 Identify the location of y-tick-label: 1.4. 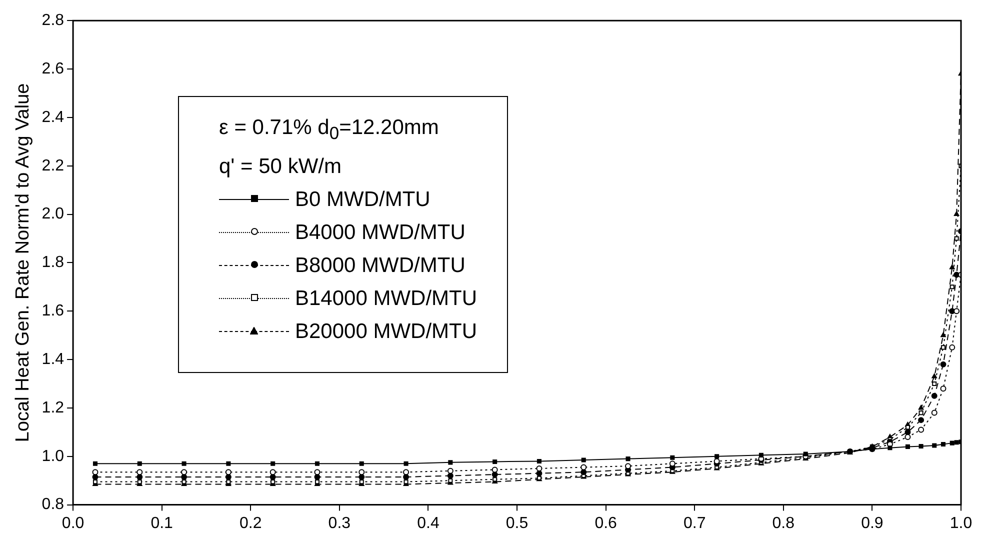
(53, 359).